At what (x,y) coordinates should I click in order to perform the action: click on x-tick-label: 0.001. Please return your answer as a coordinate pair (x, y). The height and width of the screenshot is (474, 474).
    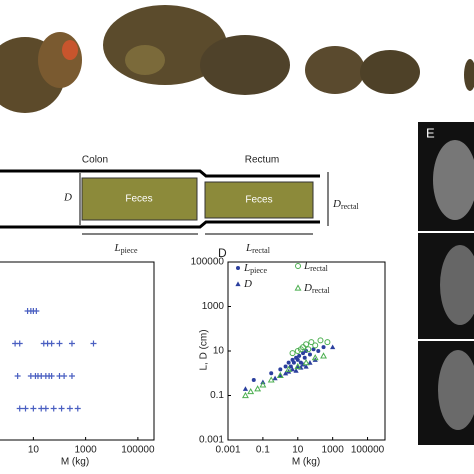
    Looking at the image, I should click on (227, 450).